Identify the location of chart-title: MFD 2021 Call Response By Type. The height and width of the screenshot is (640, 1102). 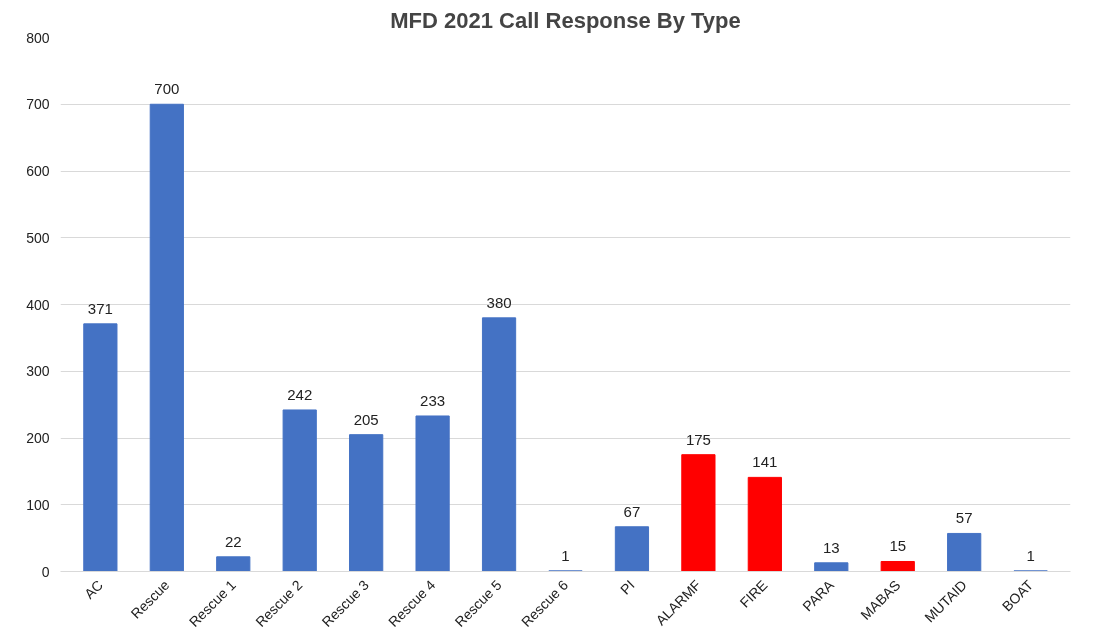
(565, 20).